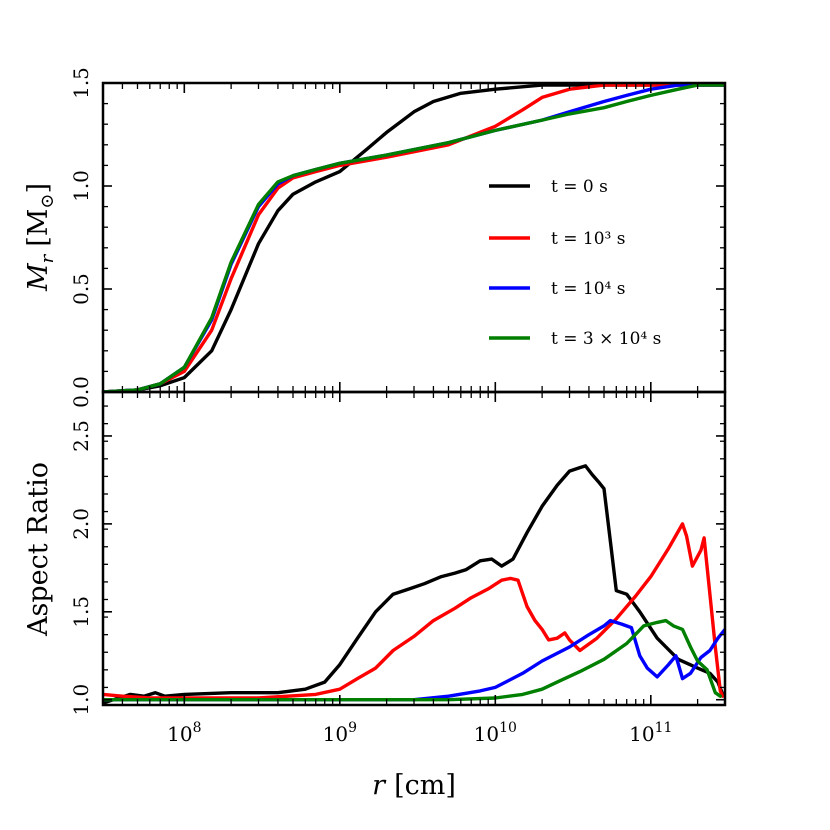  What do you see at coordinates (606, 339) in the screenshot?
I see `legend-label-3: t = 3 × 10⁴ s` at bounding box center [606, 339].